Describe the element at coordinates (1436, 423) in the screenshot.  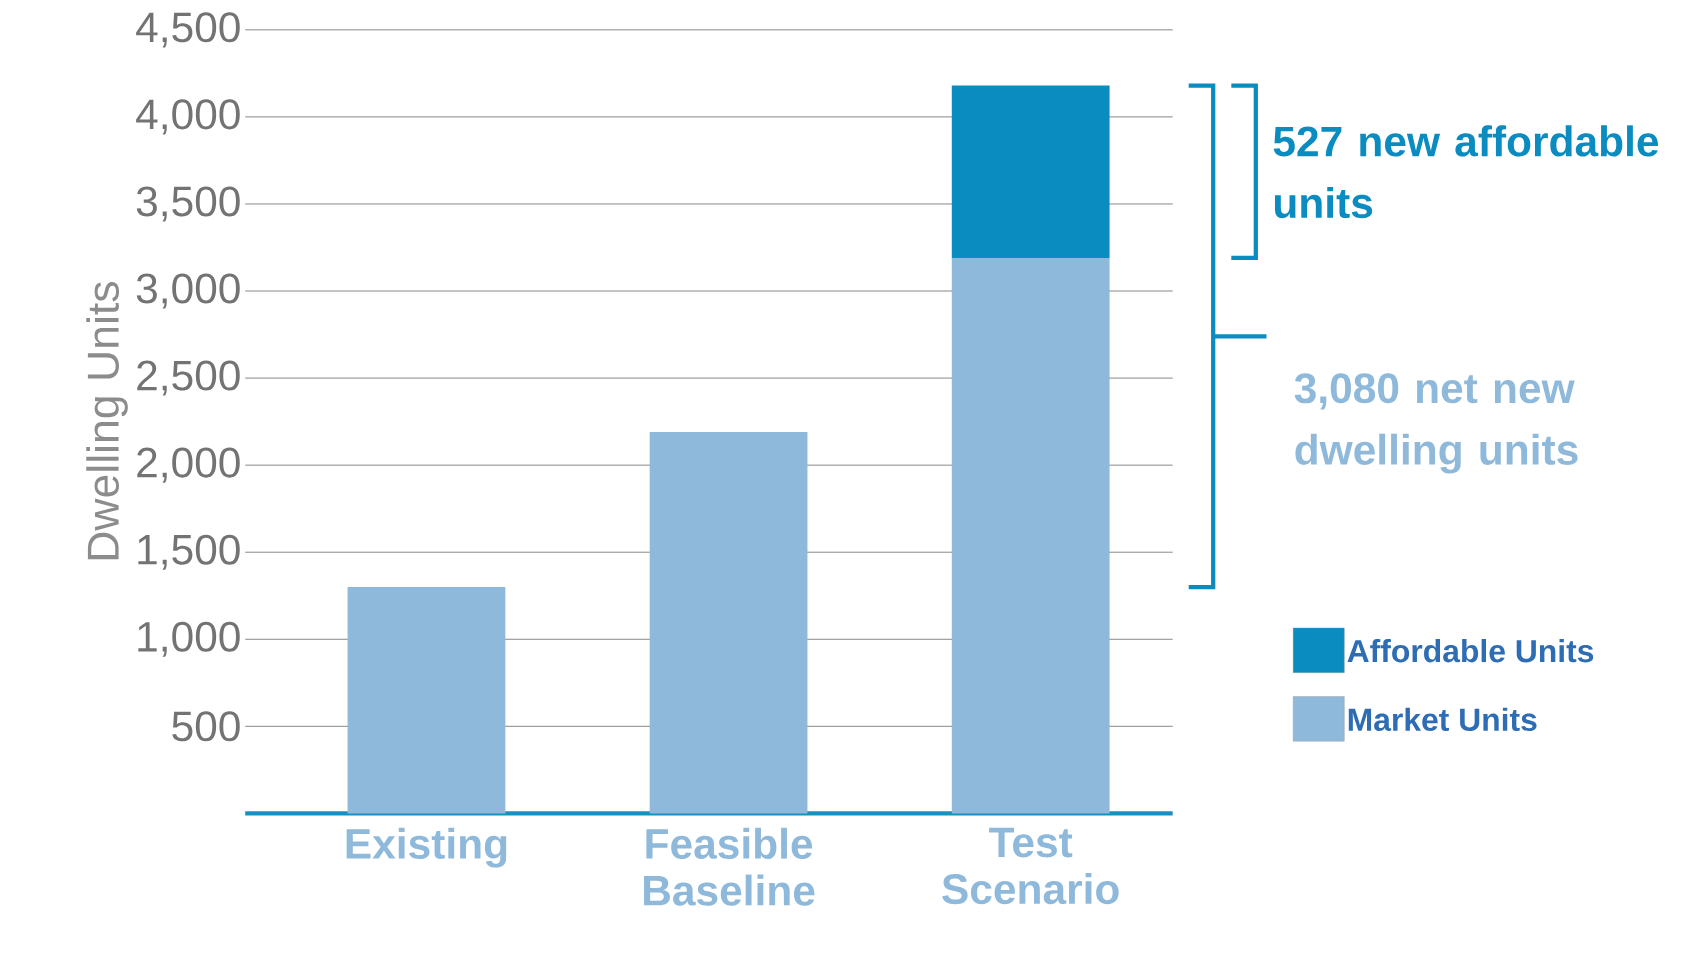
I see `text: 3,080 net new dwelling units` at that location.